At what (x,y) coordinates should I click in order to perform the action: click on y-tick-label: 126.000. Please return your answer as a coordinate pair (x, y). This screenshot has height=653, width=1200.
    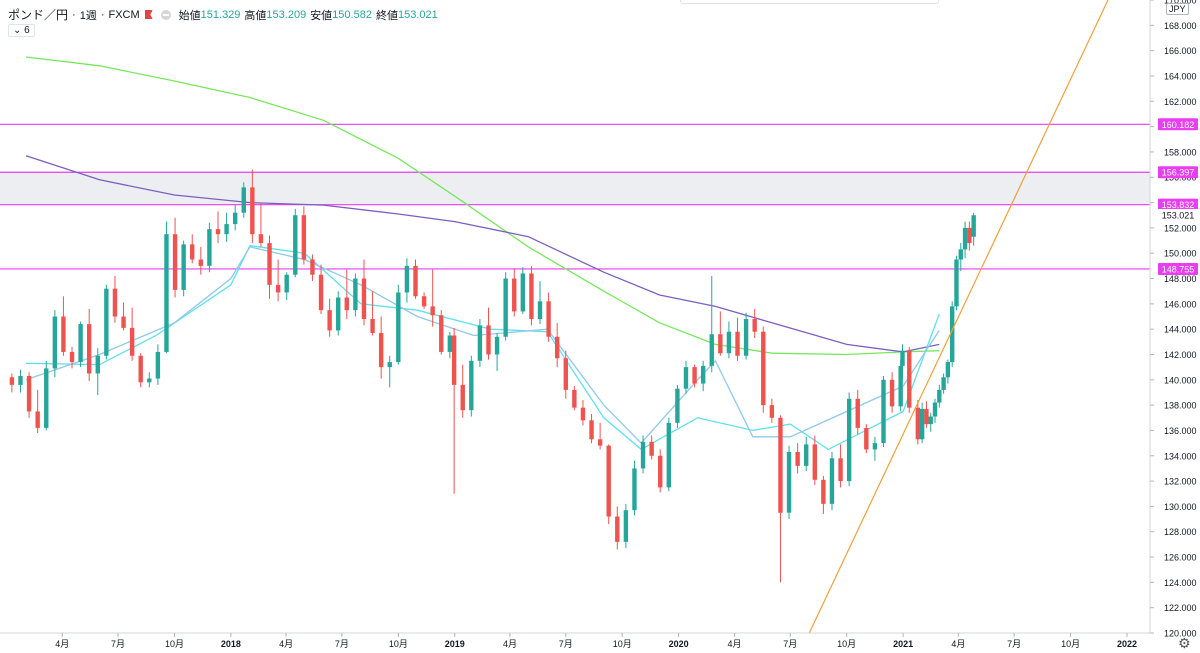
    Looking at the image, I should click on (1180, 558).